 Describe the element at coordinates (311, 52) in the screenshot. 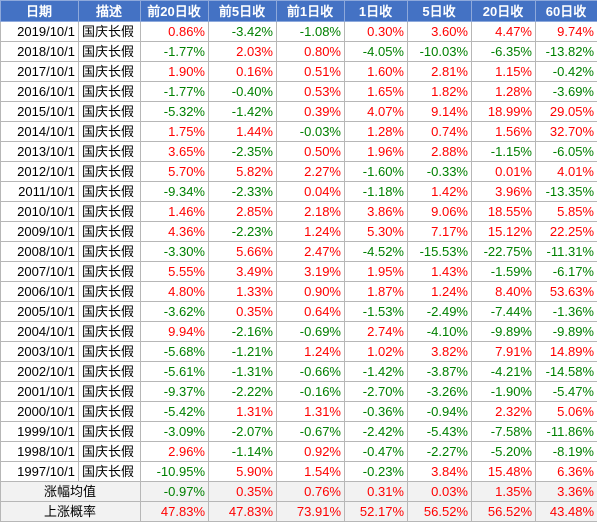

I see `return-cell: 0.80%` at that location.